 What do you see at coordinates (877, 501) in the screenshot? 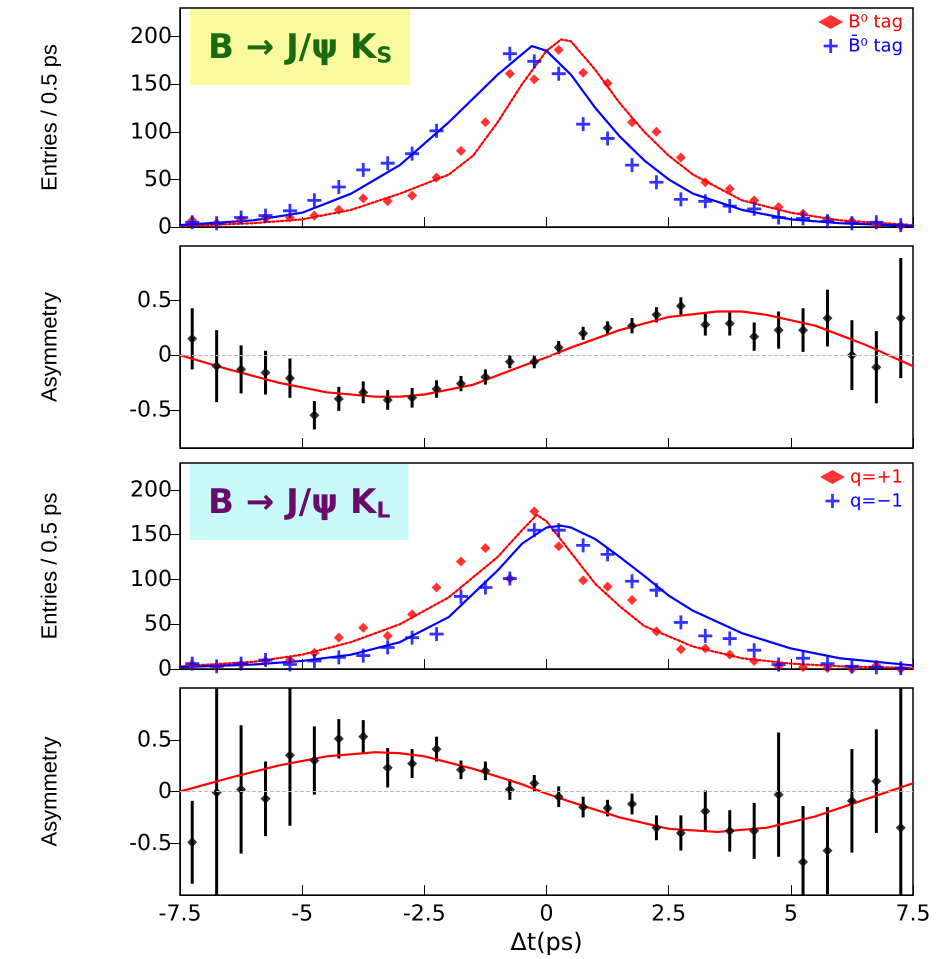
I see `legend-label: q=−1` at bounding box center [877, 501].